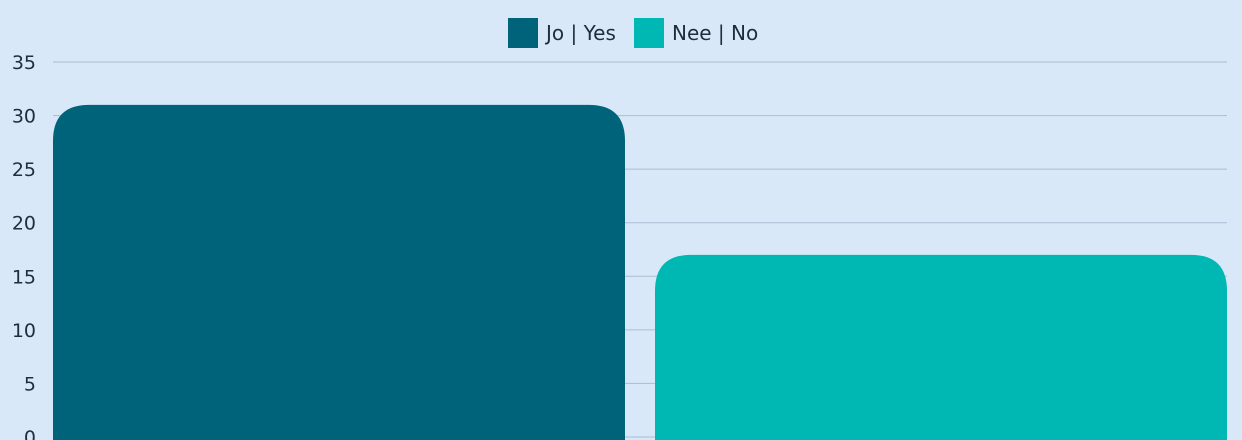 The width and height of the screenshot is (1242, 440). I want to click on y-tick-label-10: 10, so click(24, 331).